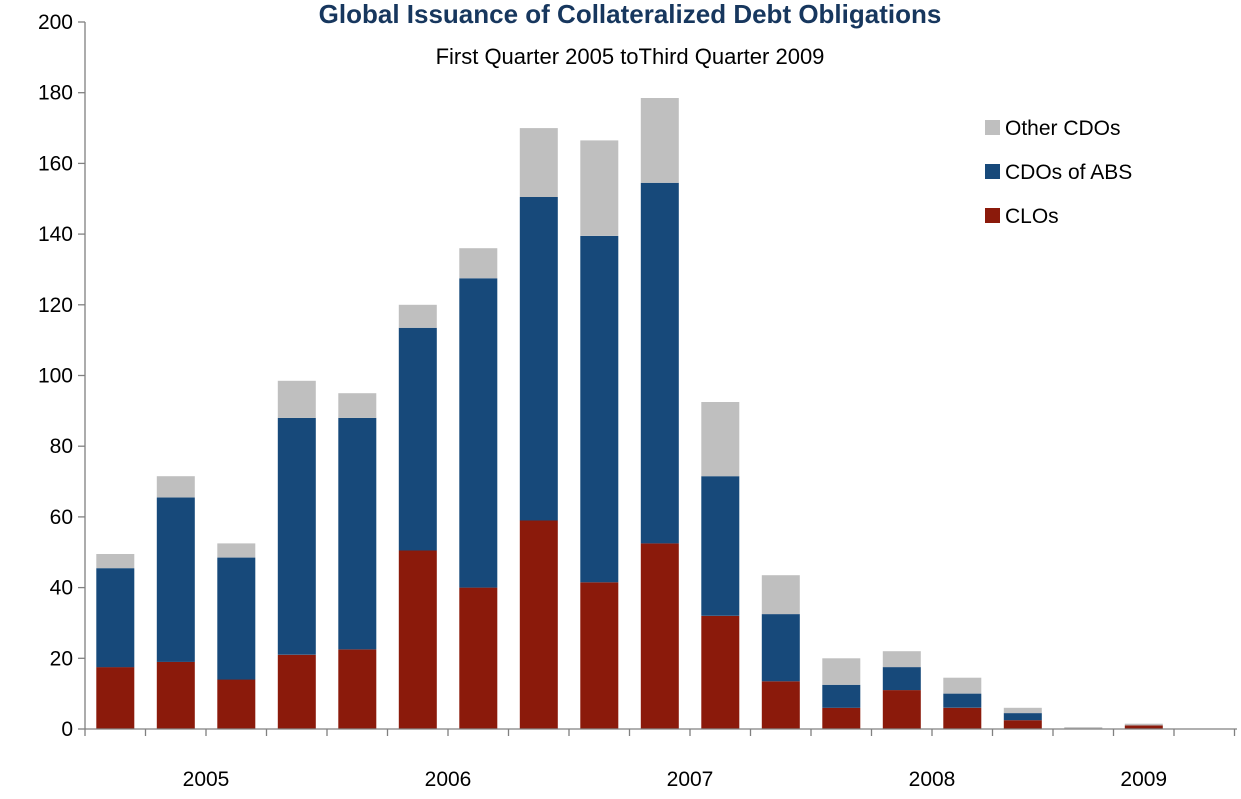 The height and width of the screenshot is (799, 1241). Describe the element at coordinates (61, 658) in the screenshot. I see `y-tick-label-20: 20` at that location.